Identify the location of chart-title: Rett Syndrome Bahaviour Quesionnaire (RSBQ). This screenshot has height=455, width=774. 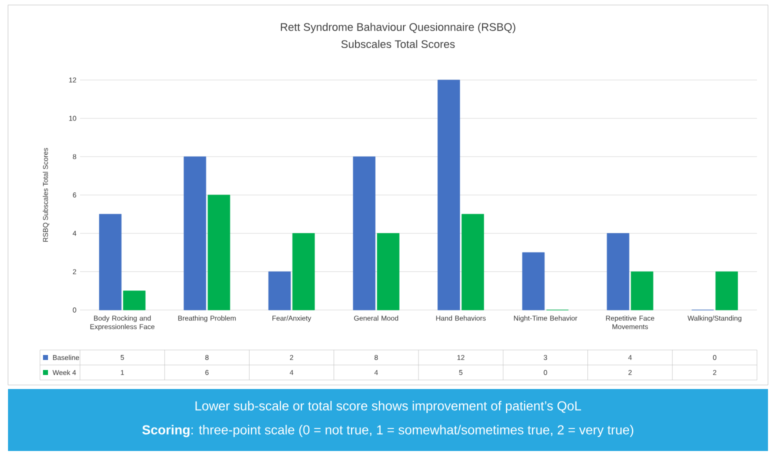
(398, 28).